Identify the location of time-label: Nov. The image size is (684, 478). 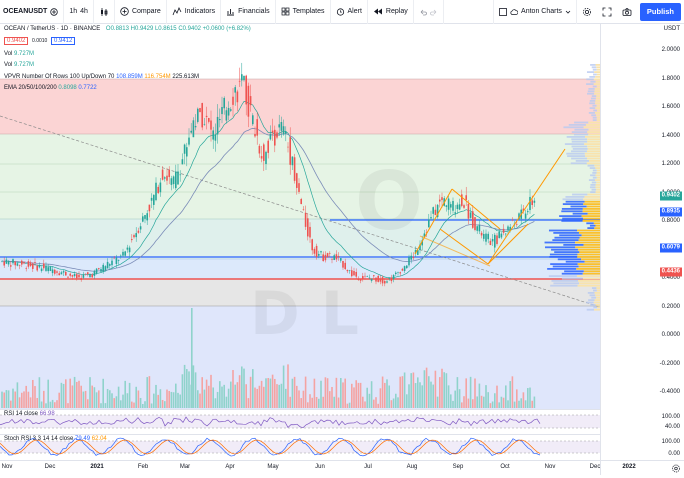
(550, 467).